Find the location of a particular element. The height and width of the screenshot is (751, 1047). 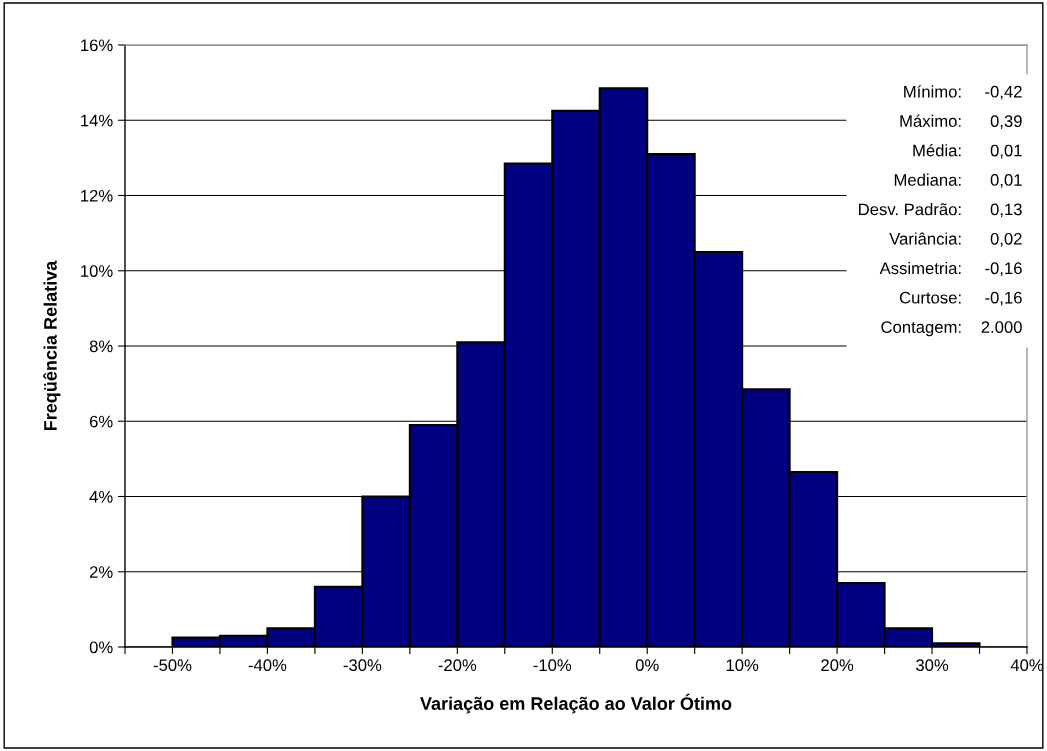

text: Mediana: 0,01 is located at coordinates (958, 180).